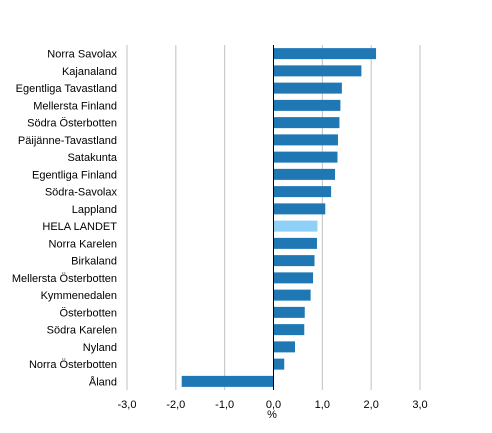  Describe the element at coordinates (67, 141) in the screenshot. I see `category-label-5: Päijänne-Tavastland` at that location.